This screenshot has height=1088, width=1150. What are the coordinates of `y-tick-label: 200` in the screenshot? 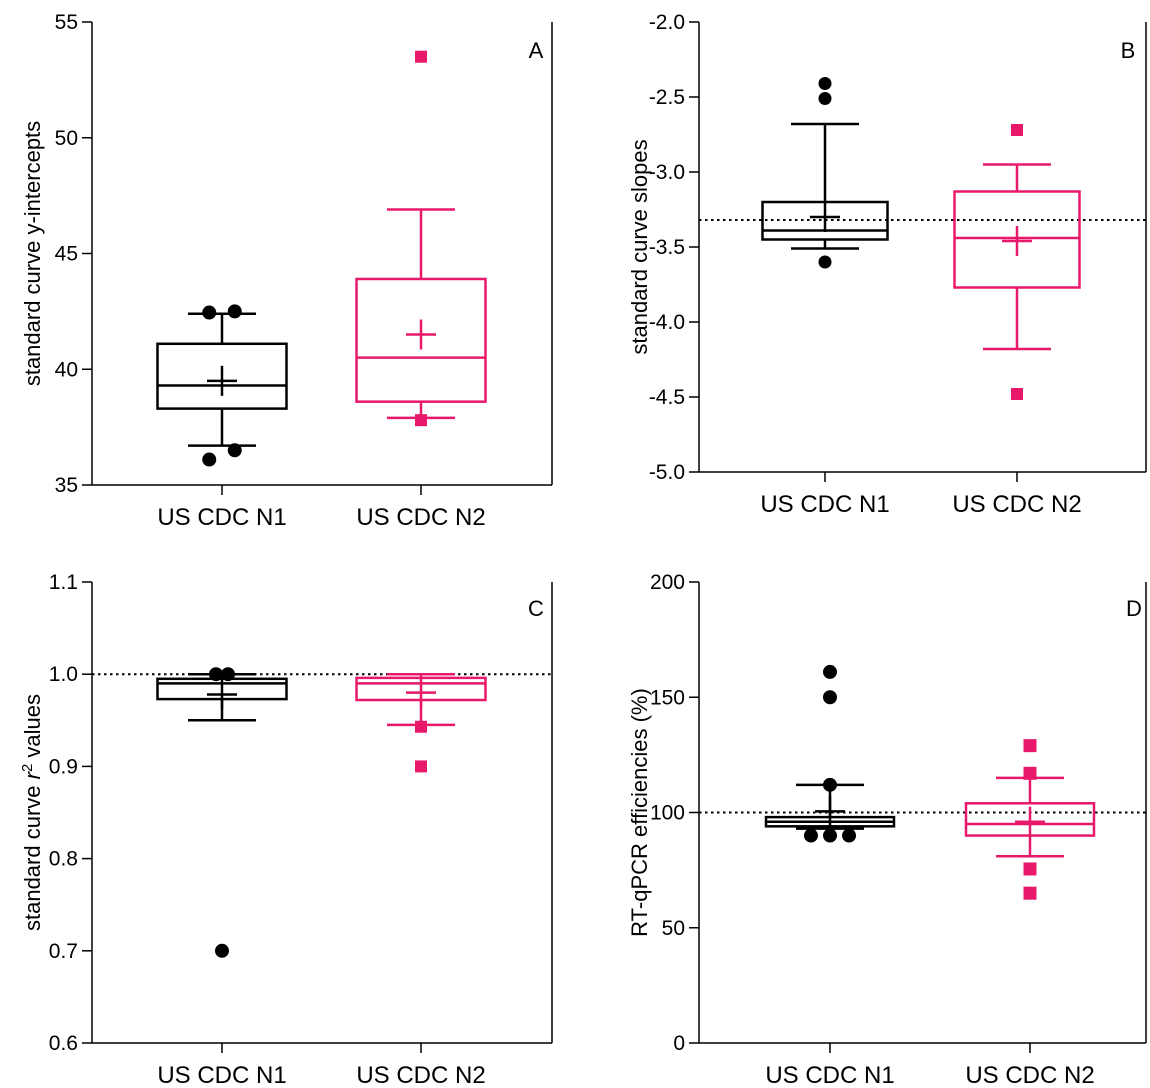 It's located at (667, 582).